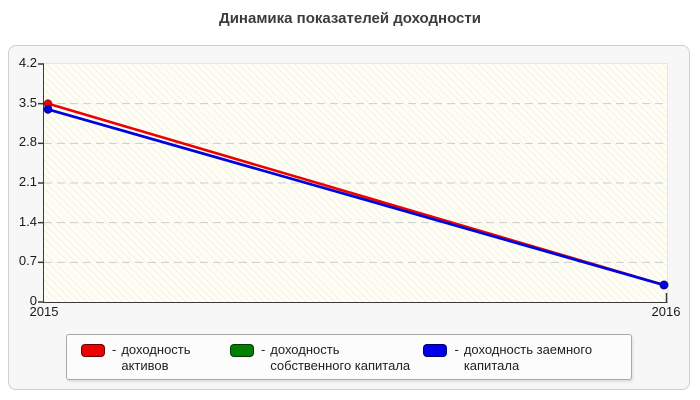  What do you see at coordinates (528, 358) in the screenshot?
I see `legend-item-label: доходность заемного капитала` at bounding box center [528, 358].